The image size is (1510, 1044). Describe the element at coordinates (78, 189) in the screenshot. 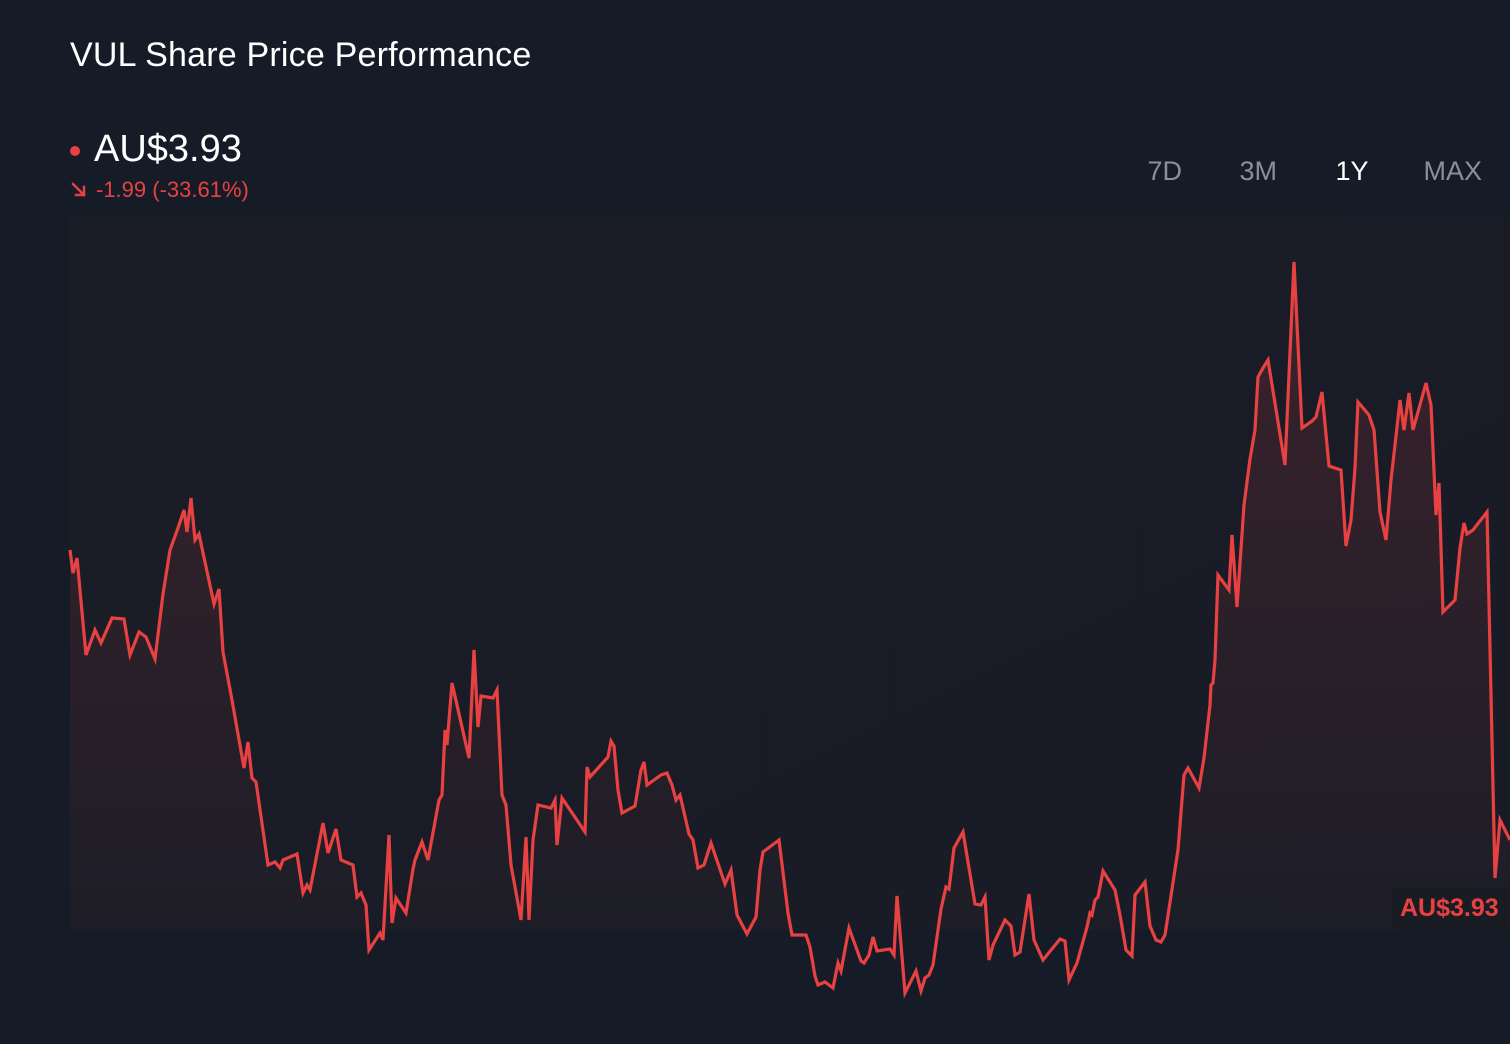

I see `arrow-down-right-icon` at that location.